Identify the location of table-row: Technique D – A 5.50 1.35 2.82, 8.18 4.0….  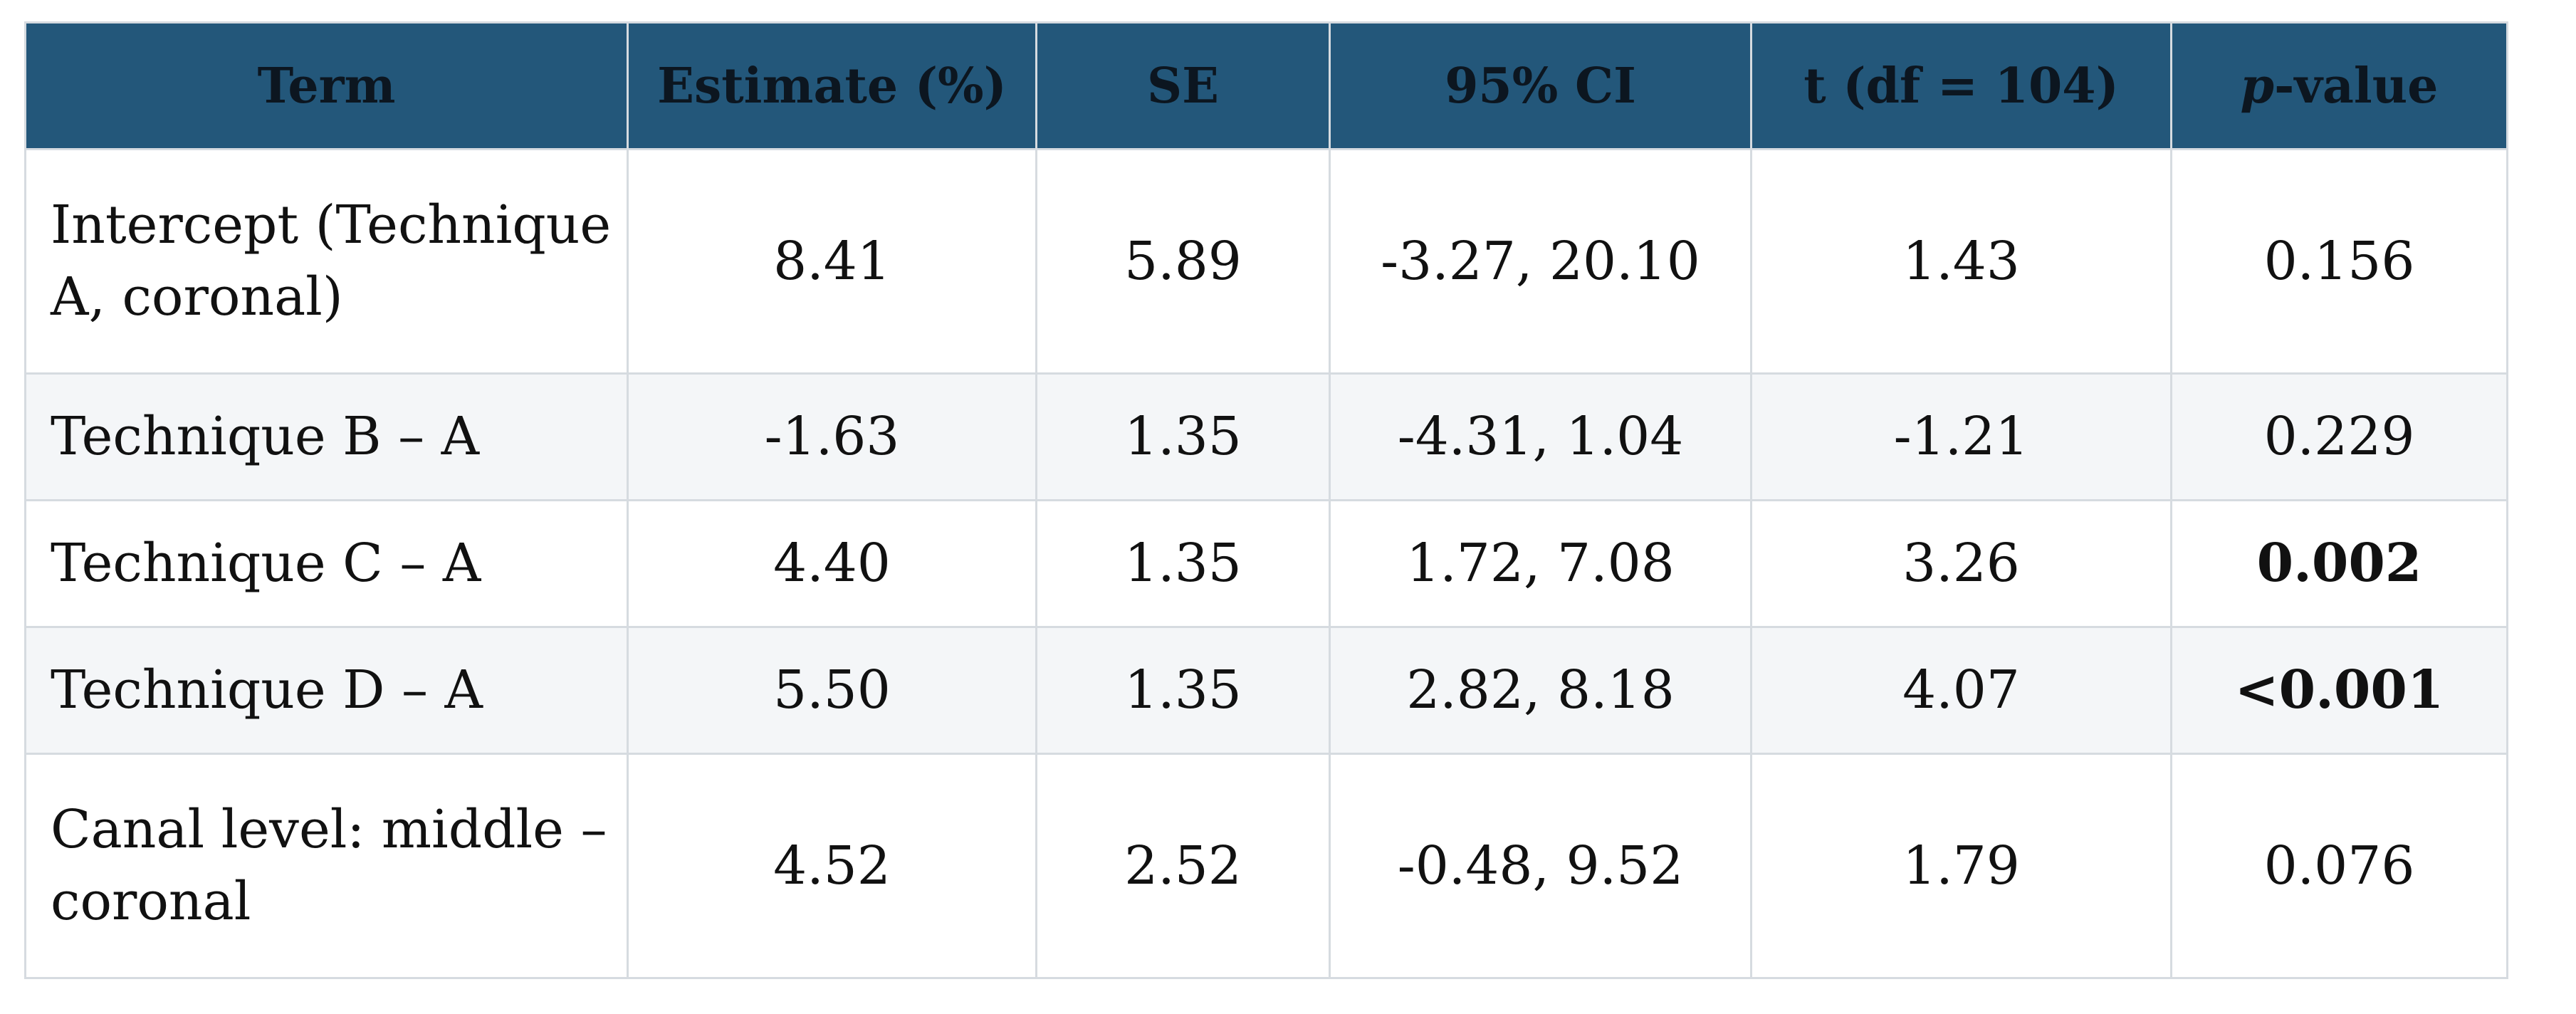
(1266, 691).